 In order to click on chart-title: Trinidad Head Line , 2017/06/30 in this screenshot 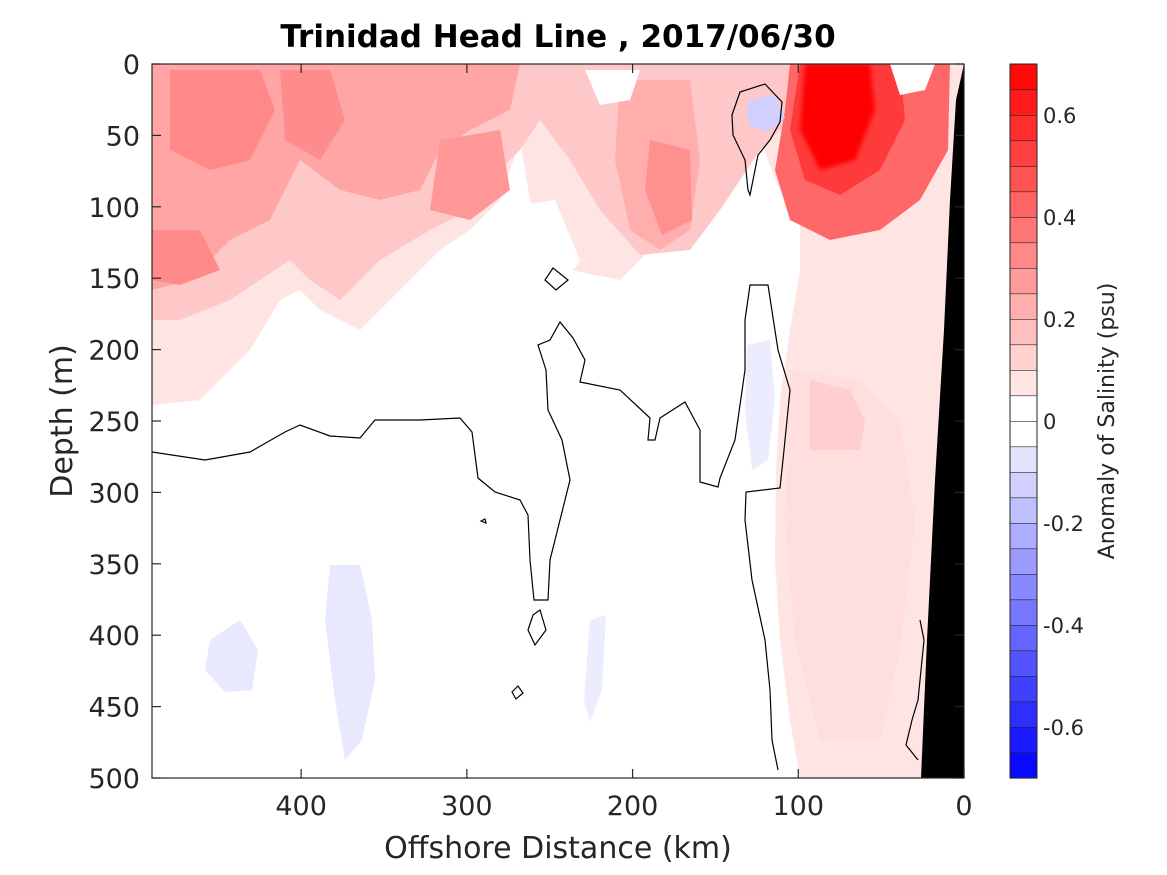, I will do `click(557, 37)`.